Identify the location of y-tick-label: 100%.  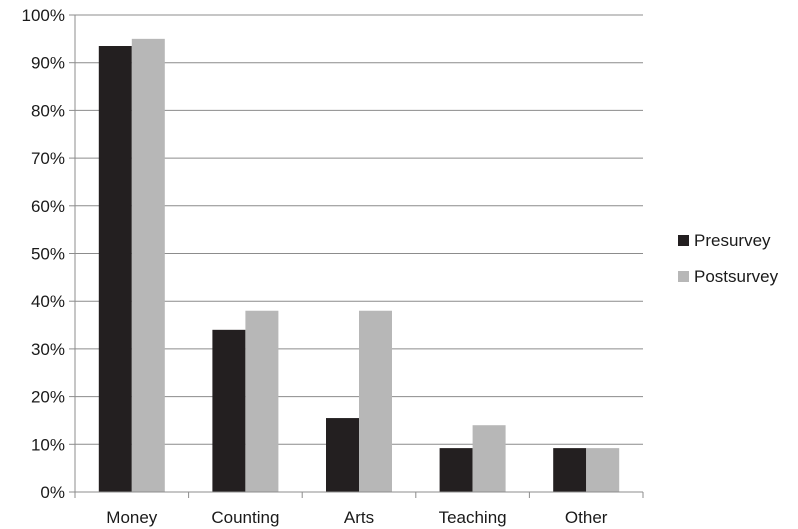
(43, 15).